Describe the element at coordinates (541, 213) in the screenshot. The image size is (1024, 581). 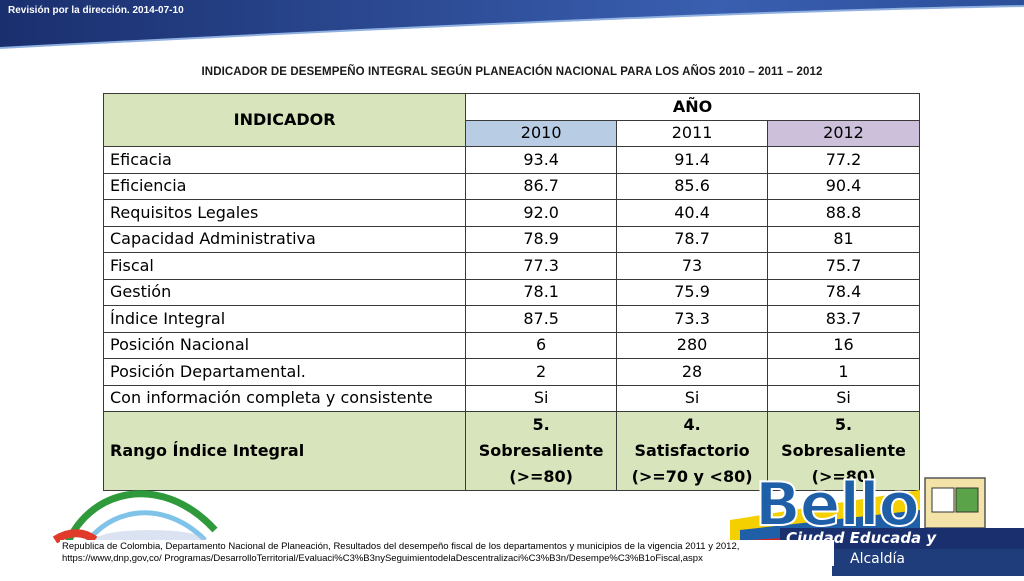
I see `cell-value: 92.0` at that location.